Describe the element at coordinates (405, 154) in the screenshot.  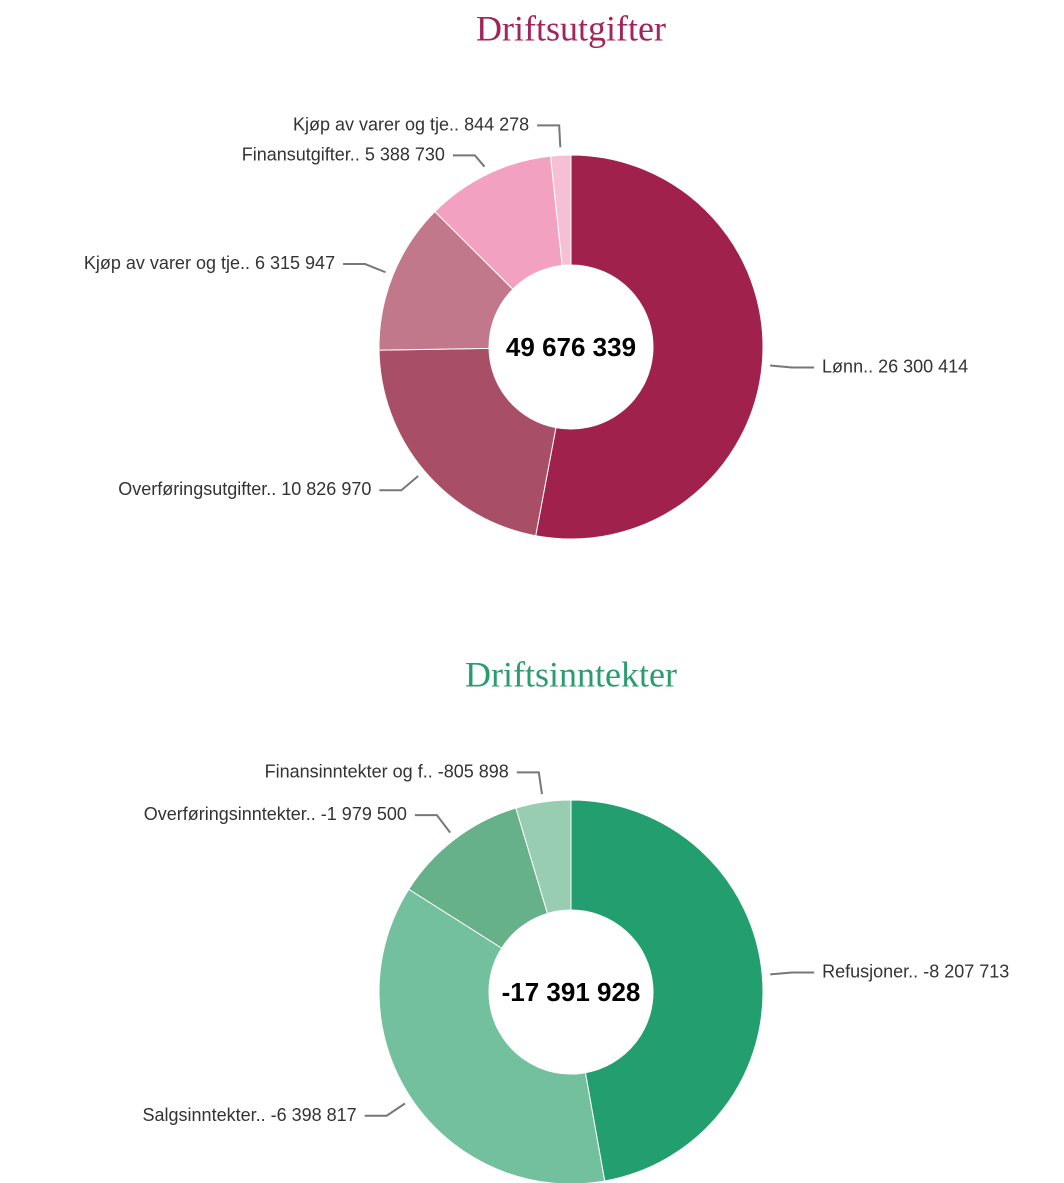
I see `value-label: 5 388 730` at that location.